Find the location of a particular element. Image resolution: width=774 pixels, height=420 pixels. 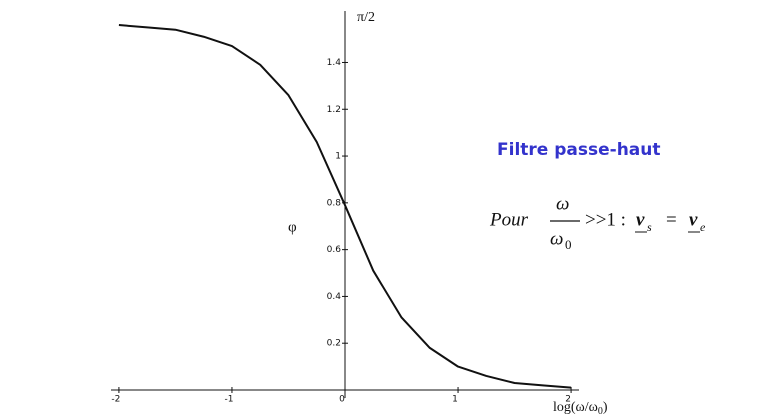

x-tick-label: 1 is located at coordinates (455, 400).